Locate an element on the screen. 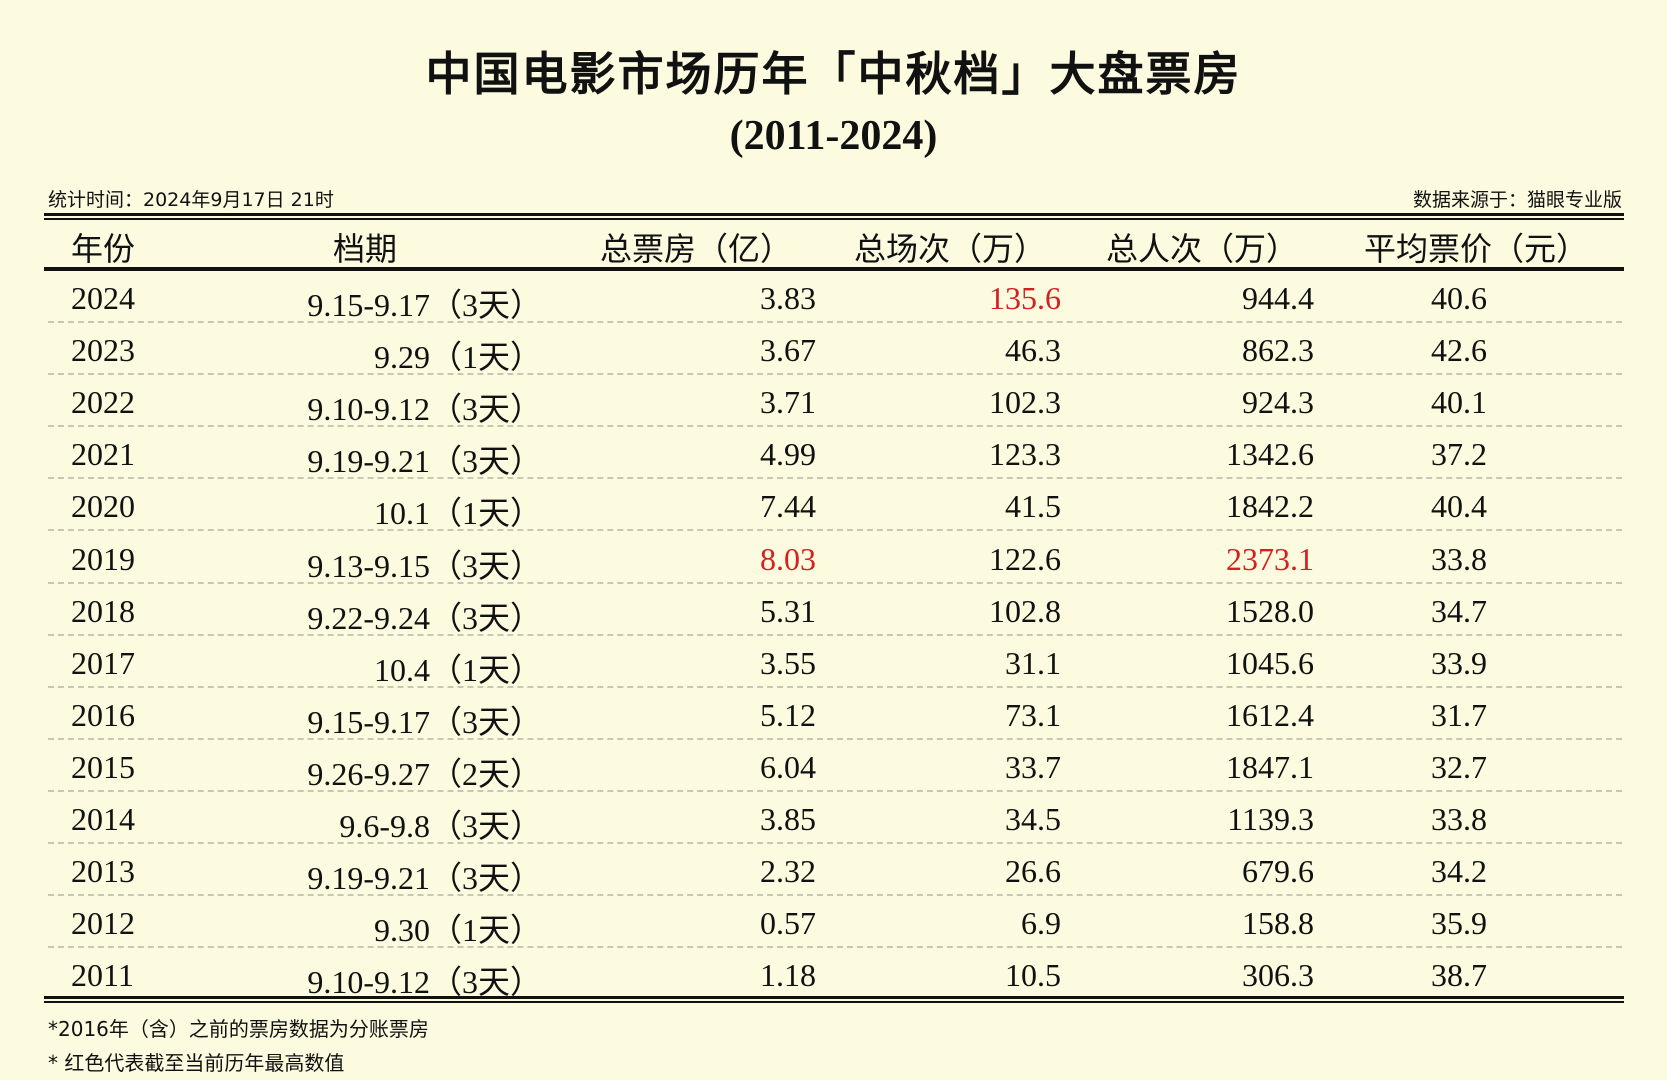 The width and height of the screenshot is (1667, 1080). table-header: 年份 档期 总票房（亿） 总场次（万） 总人次（万） 平均票价（元） is located at coordinates (834, 246).